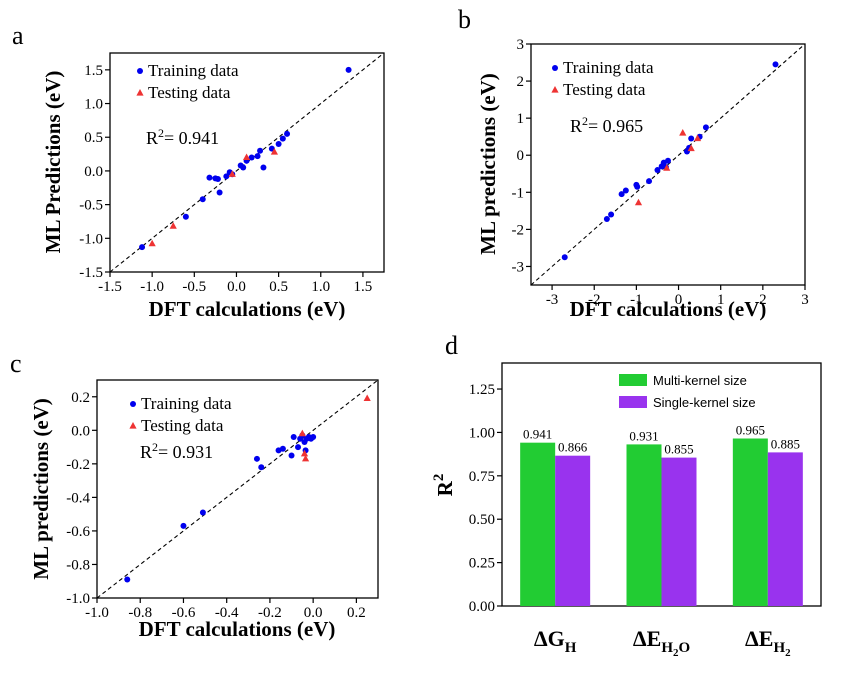 The height and width of the screenshot is (676, 863). Describe the element at coordinates (555, 641) in the screenshot. I see `category-label: ΔGH` at that location.